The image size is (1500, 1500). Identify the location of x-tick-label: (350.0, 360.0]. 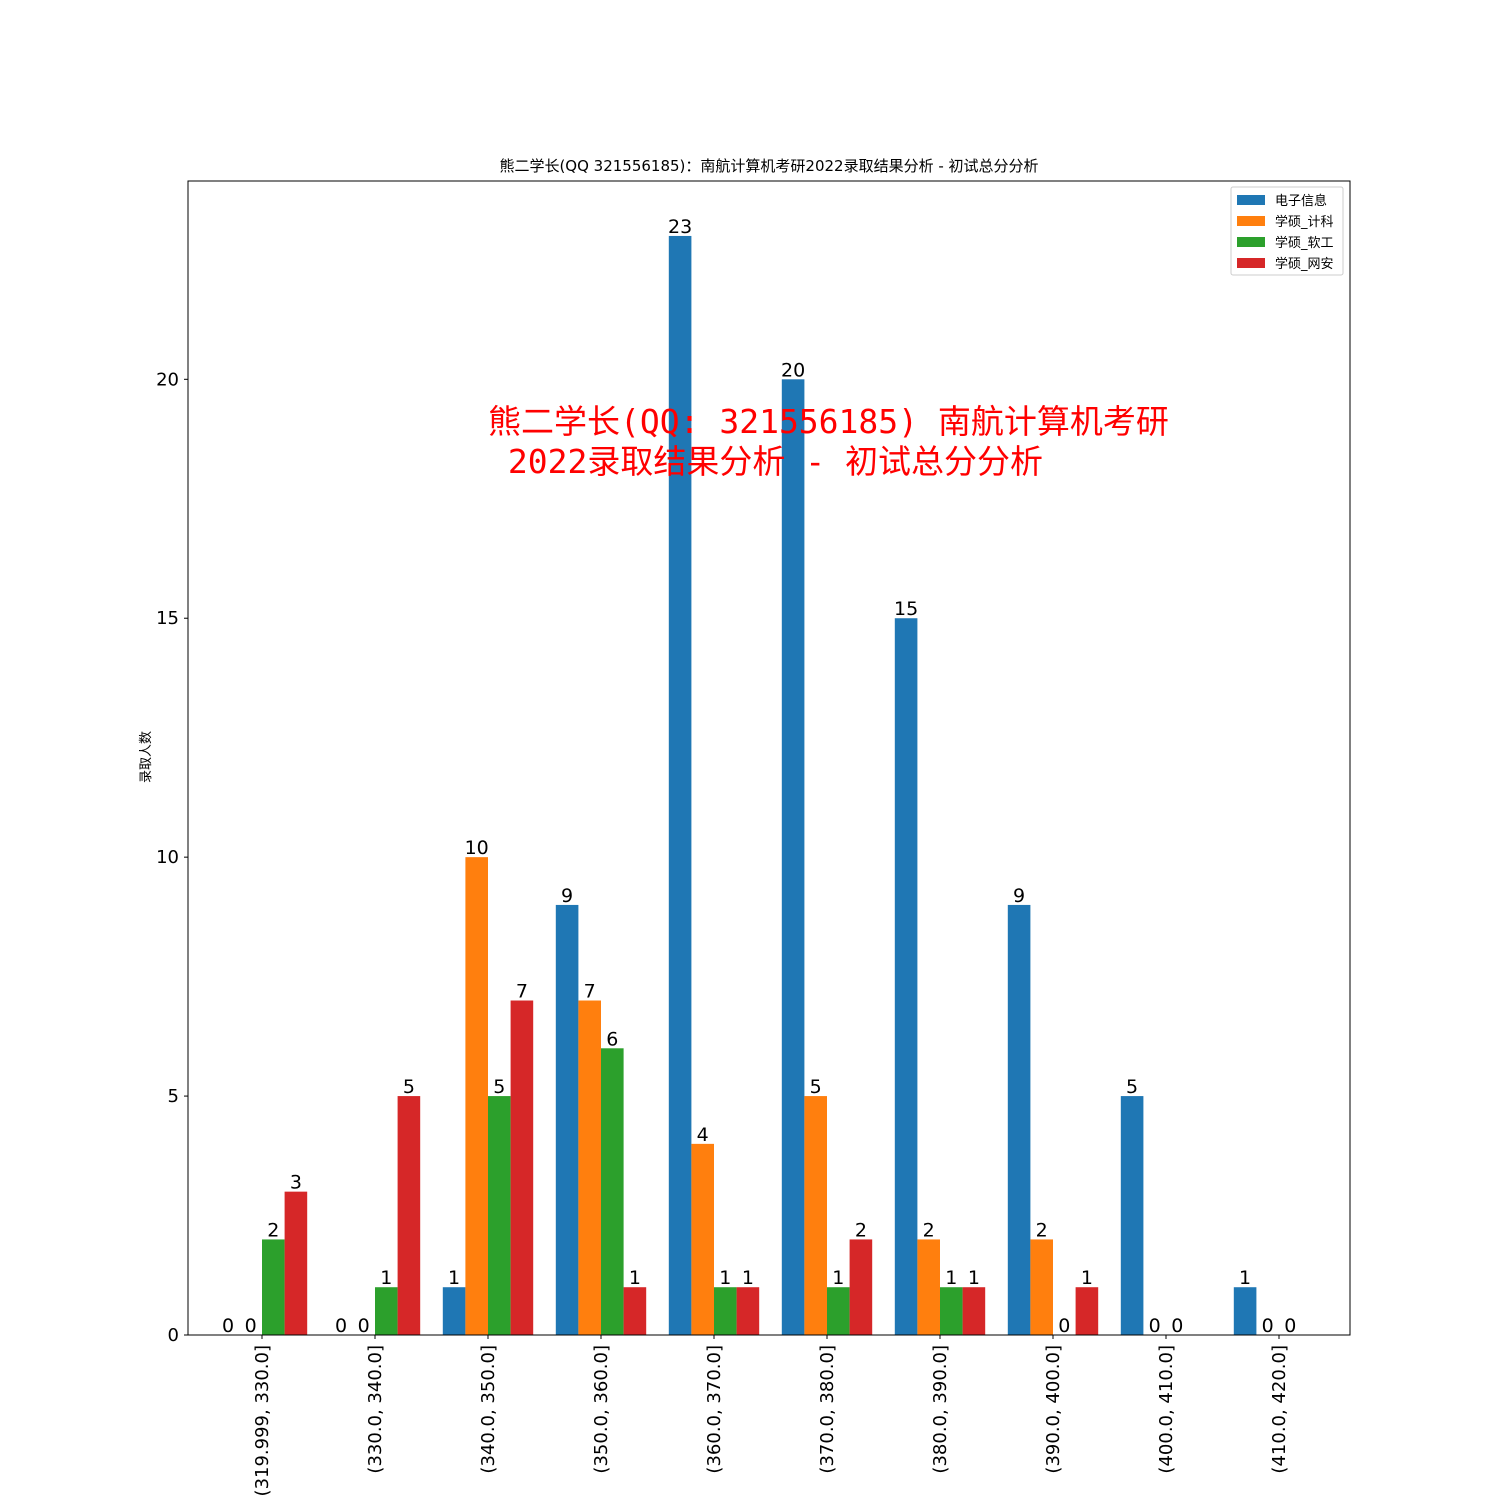
(601, 1409).